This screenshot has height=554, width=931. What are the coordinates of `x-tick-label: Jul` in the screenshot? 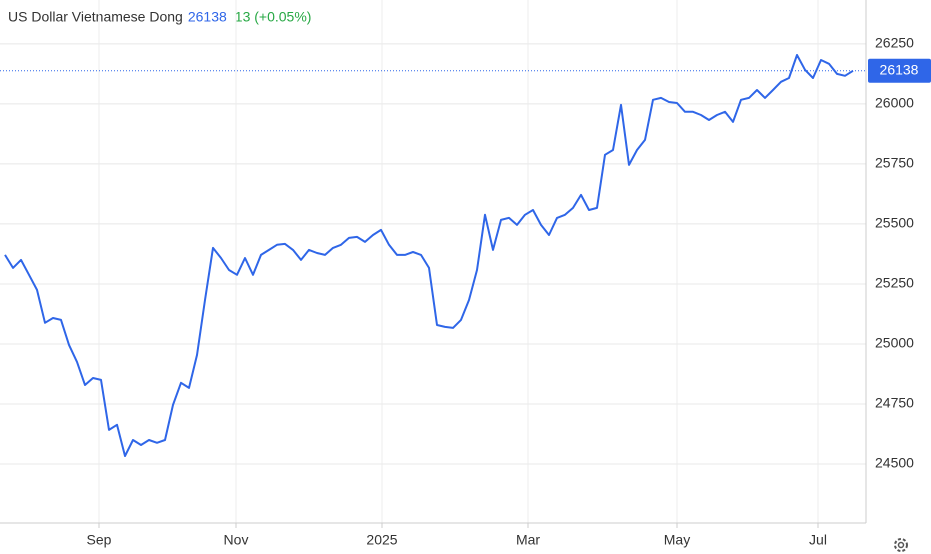 It's located at (818, 540).